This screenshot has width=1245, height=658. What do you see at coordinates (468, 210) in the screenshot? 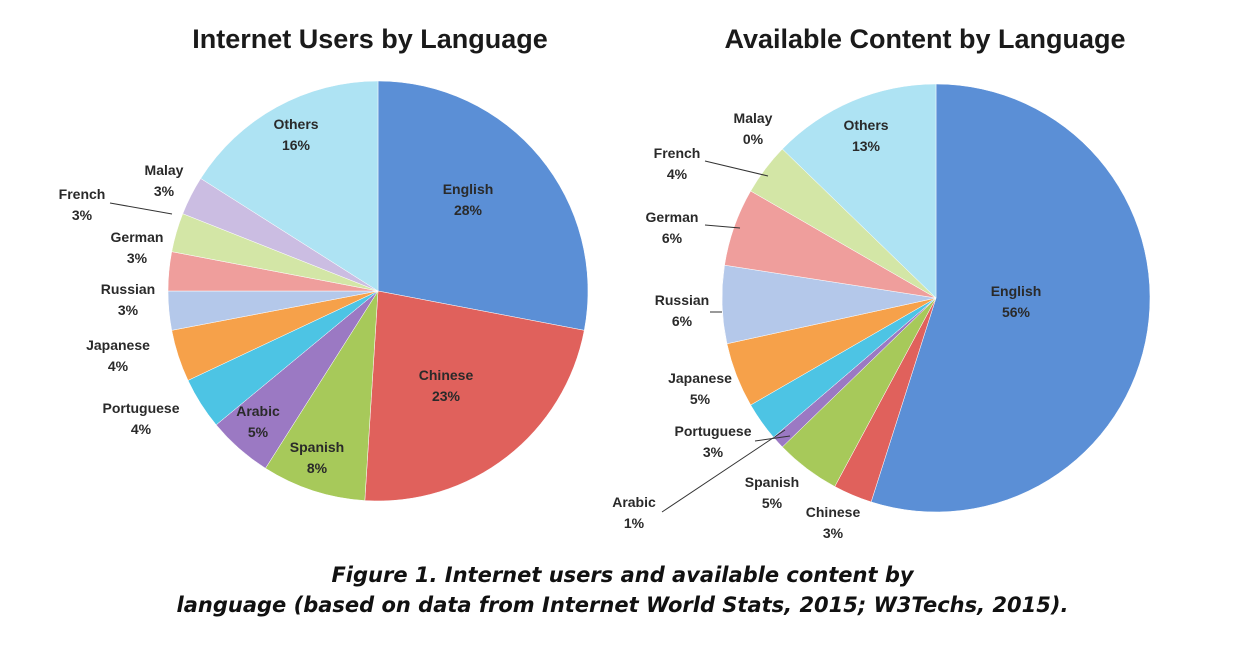
I see `slice-value-english: 28%` at bounding box center [468, 210].